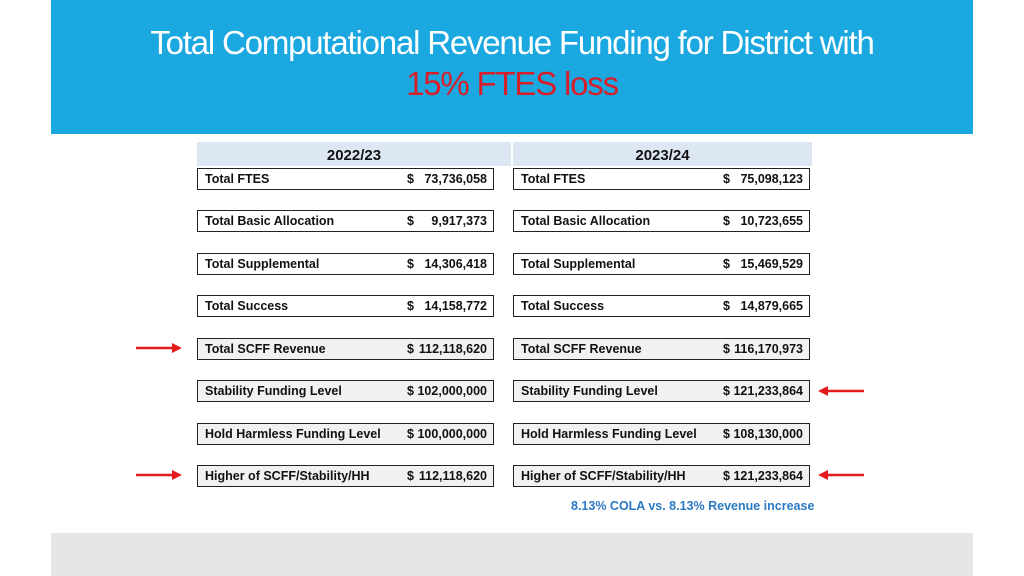 The width and height of the screenshot is (1024, 576). What do you see at coordinates (345, 349) in the screenshot?
I see `table-row: Total SCFF Revenue $112,118,620` at bounding box center [345, 349].